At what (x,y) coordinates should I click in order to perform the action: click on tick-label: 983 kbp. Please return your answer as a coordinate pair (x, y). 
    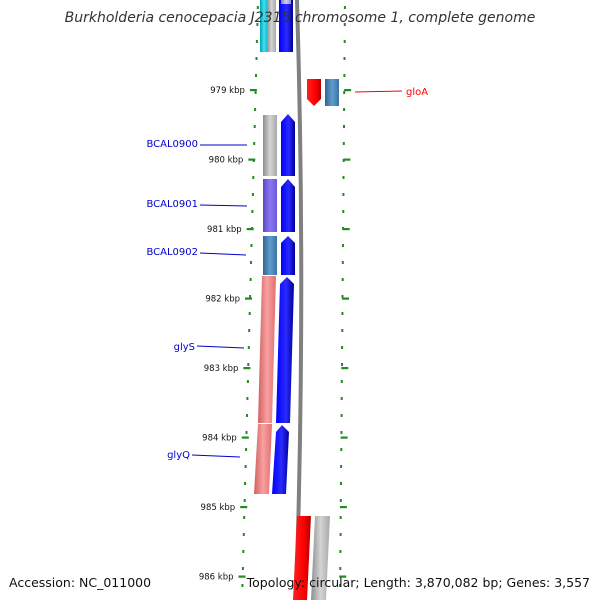
    Looking at the image, I should click on (221, 369).